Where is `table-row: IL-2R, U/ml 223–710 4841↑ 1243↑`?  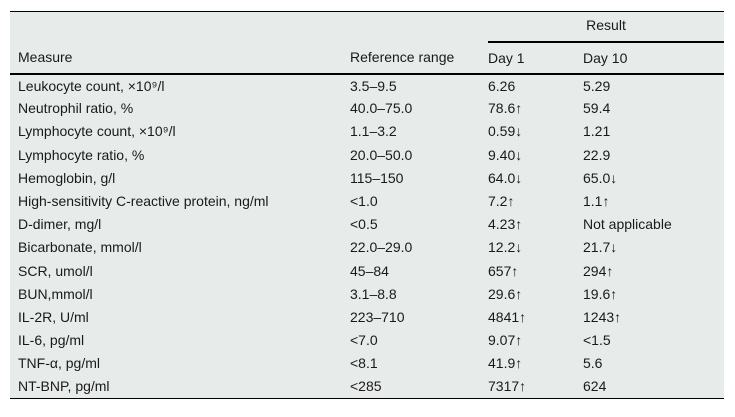 table-row: IL-2R, U/ml 223–710 4841↑ 1243↑ is located at coordinates (367, 316).